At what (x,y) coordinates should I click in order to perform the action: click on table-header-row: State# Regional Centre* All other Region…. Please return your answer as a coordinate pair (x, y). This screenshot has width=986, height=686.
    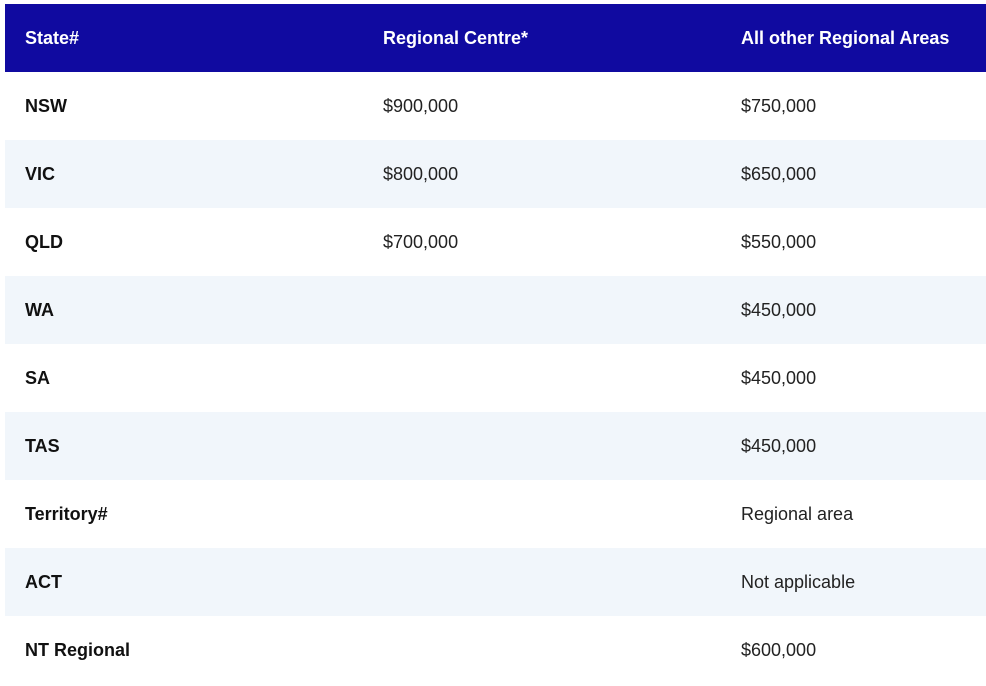
    Looking at the image, I should click on (495, 38).